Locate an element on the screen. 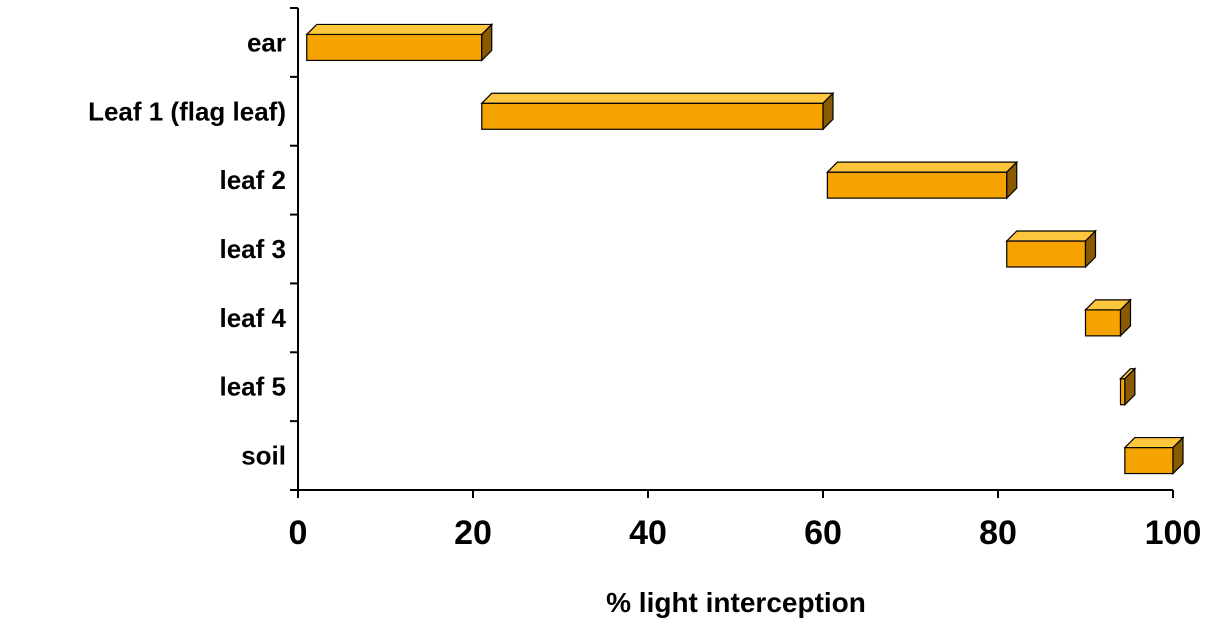  x-tick-label: 60 is located at coordinates (823, 533).